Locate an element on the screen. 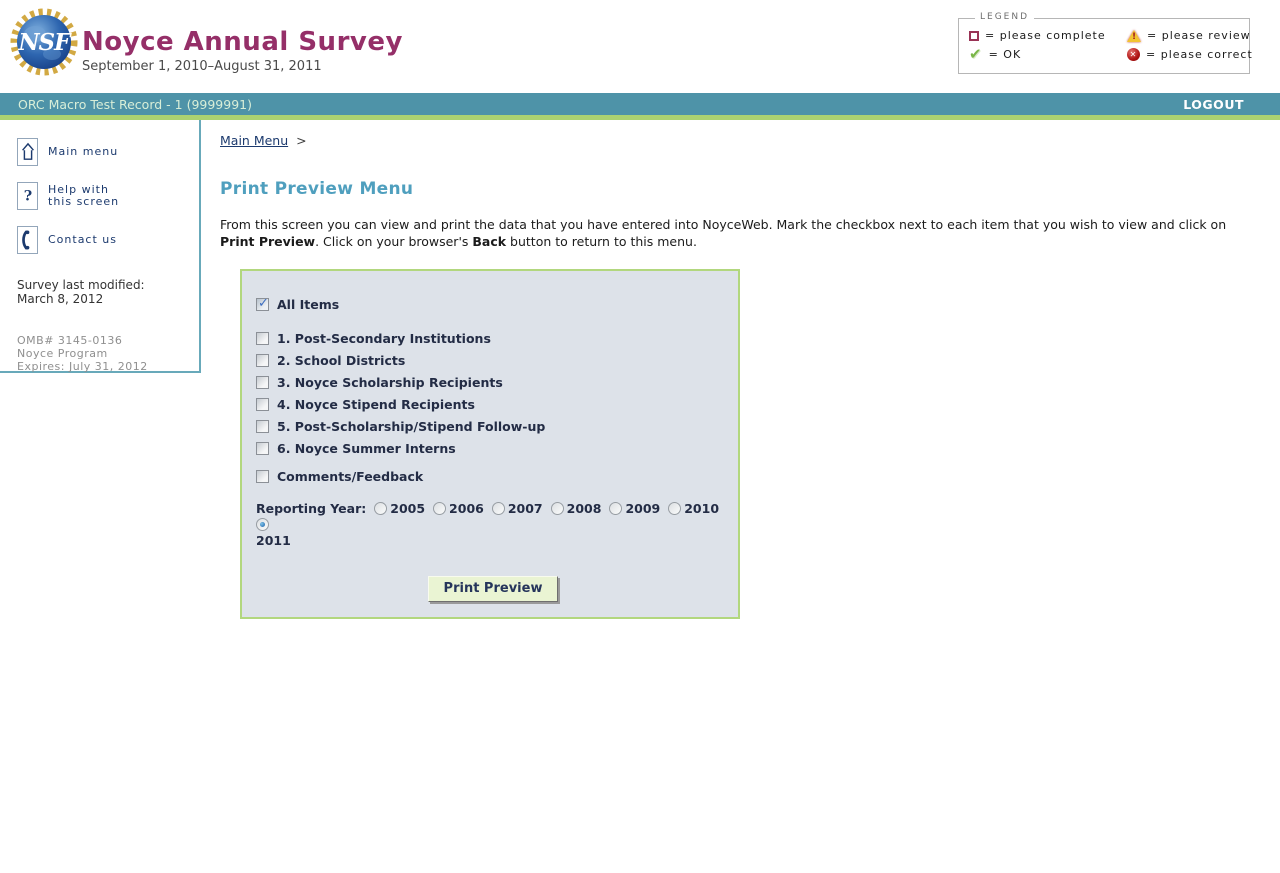  legend-item-correct: = please correct is located at coordinates (1190, 54).